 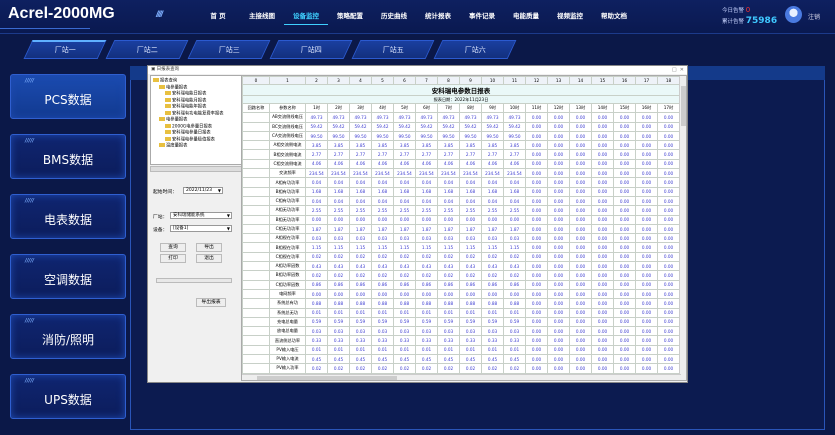 What do you see at coordinates (404, 173) in the screenshot?
I see `value-cell: 234.54` at bounding box center [404, 173].